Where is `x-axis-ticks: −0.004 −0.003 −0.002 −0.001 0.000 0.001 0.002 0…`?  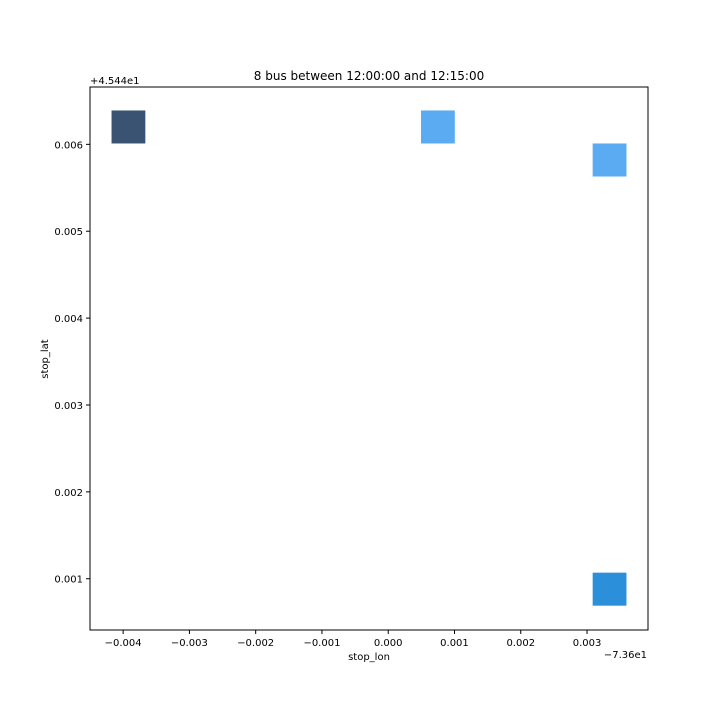 x-axis-ticks: −0.004 −0.003 −0.002 −0.001 0.000 0.001 0.002 0… is located at coordinates (353, 639).